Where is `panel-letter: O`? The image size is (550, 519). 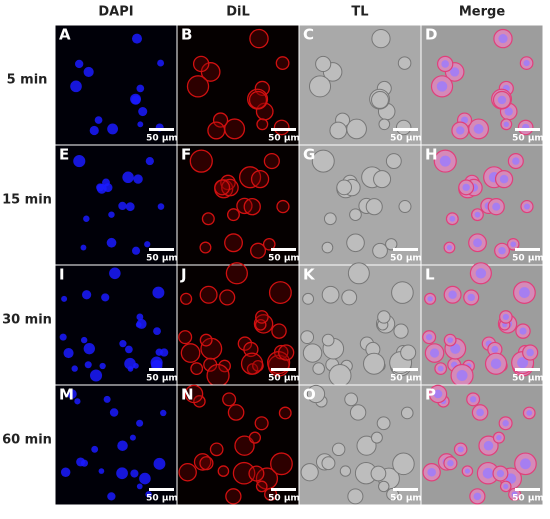
panel-letter: O is located at coordinates (309, 395).